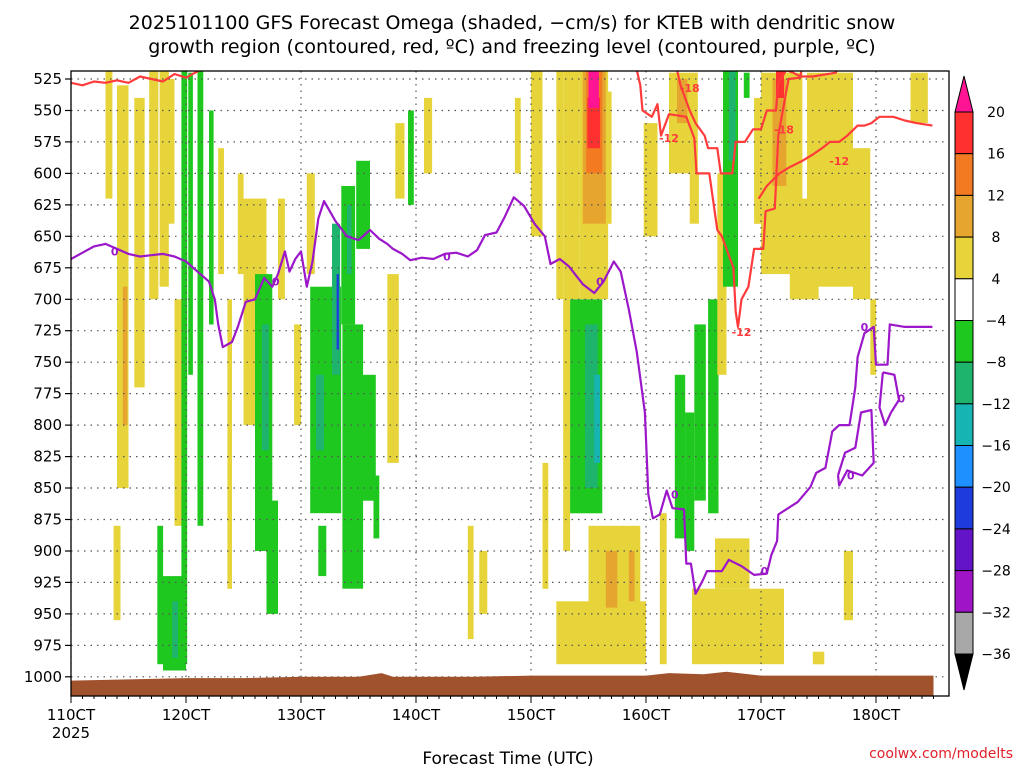  Describe the element at coordinates (47, 268) in the screenshot. I see `y-tick-label: 675` at that location.